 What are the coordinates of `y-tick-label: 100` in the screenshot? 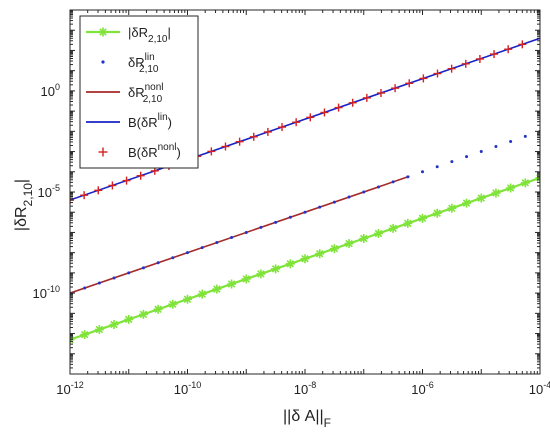 It's located at (50, 90).